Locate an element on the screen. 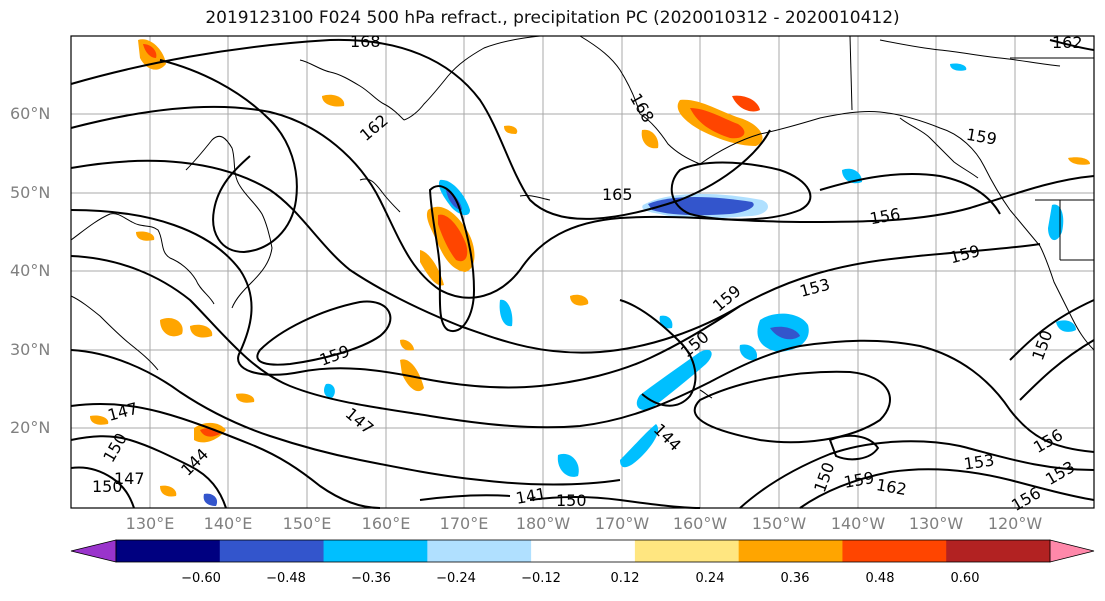 The image size is (1105, 601). colorbar-tick-label: 0.24 is located at coordinates (710, 578).